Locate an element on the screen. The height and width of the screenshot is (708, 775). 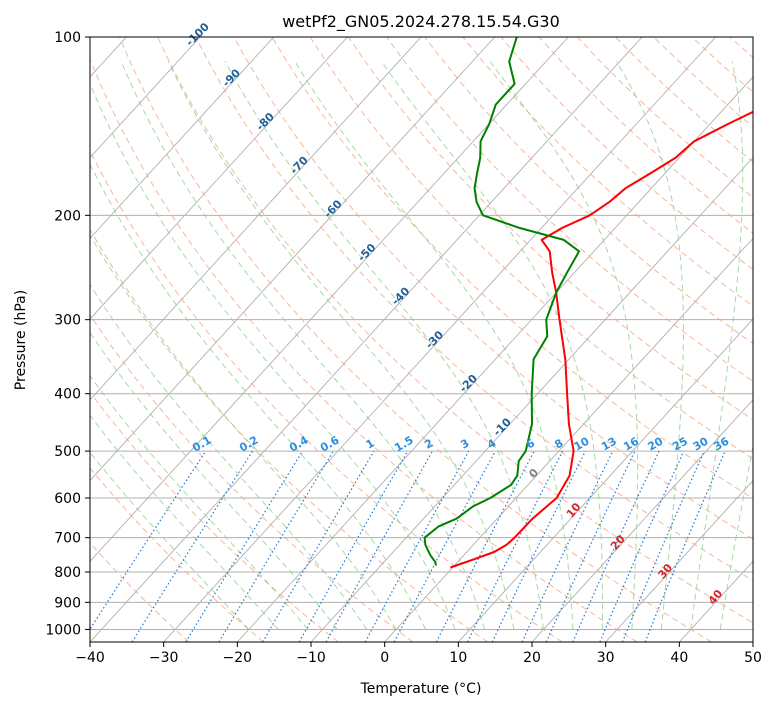
chart-title: wetPf2_GN05.2024.278.15.54.G30 is located at coordinates (421, 22).